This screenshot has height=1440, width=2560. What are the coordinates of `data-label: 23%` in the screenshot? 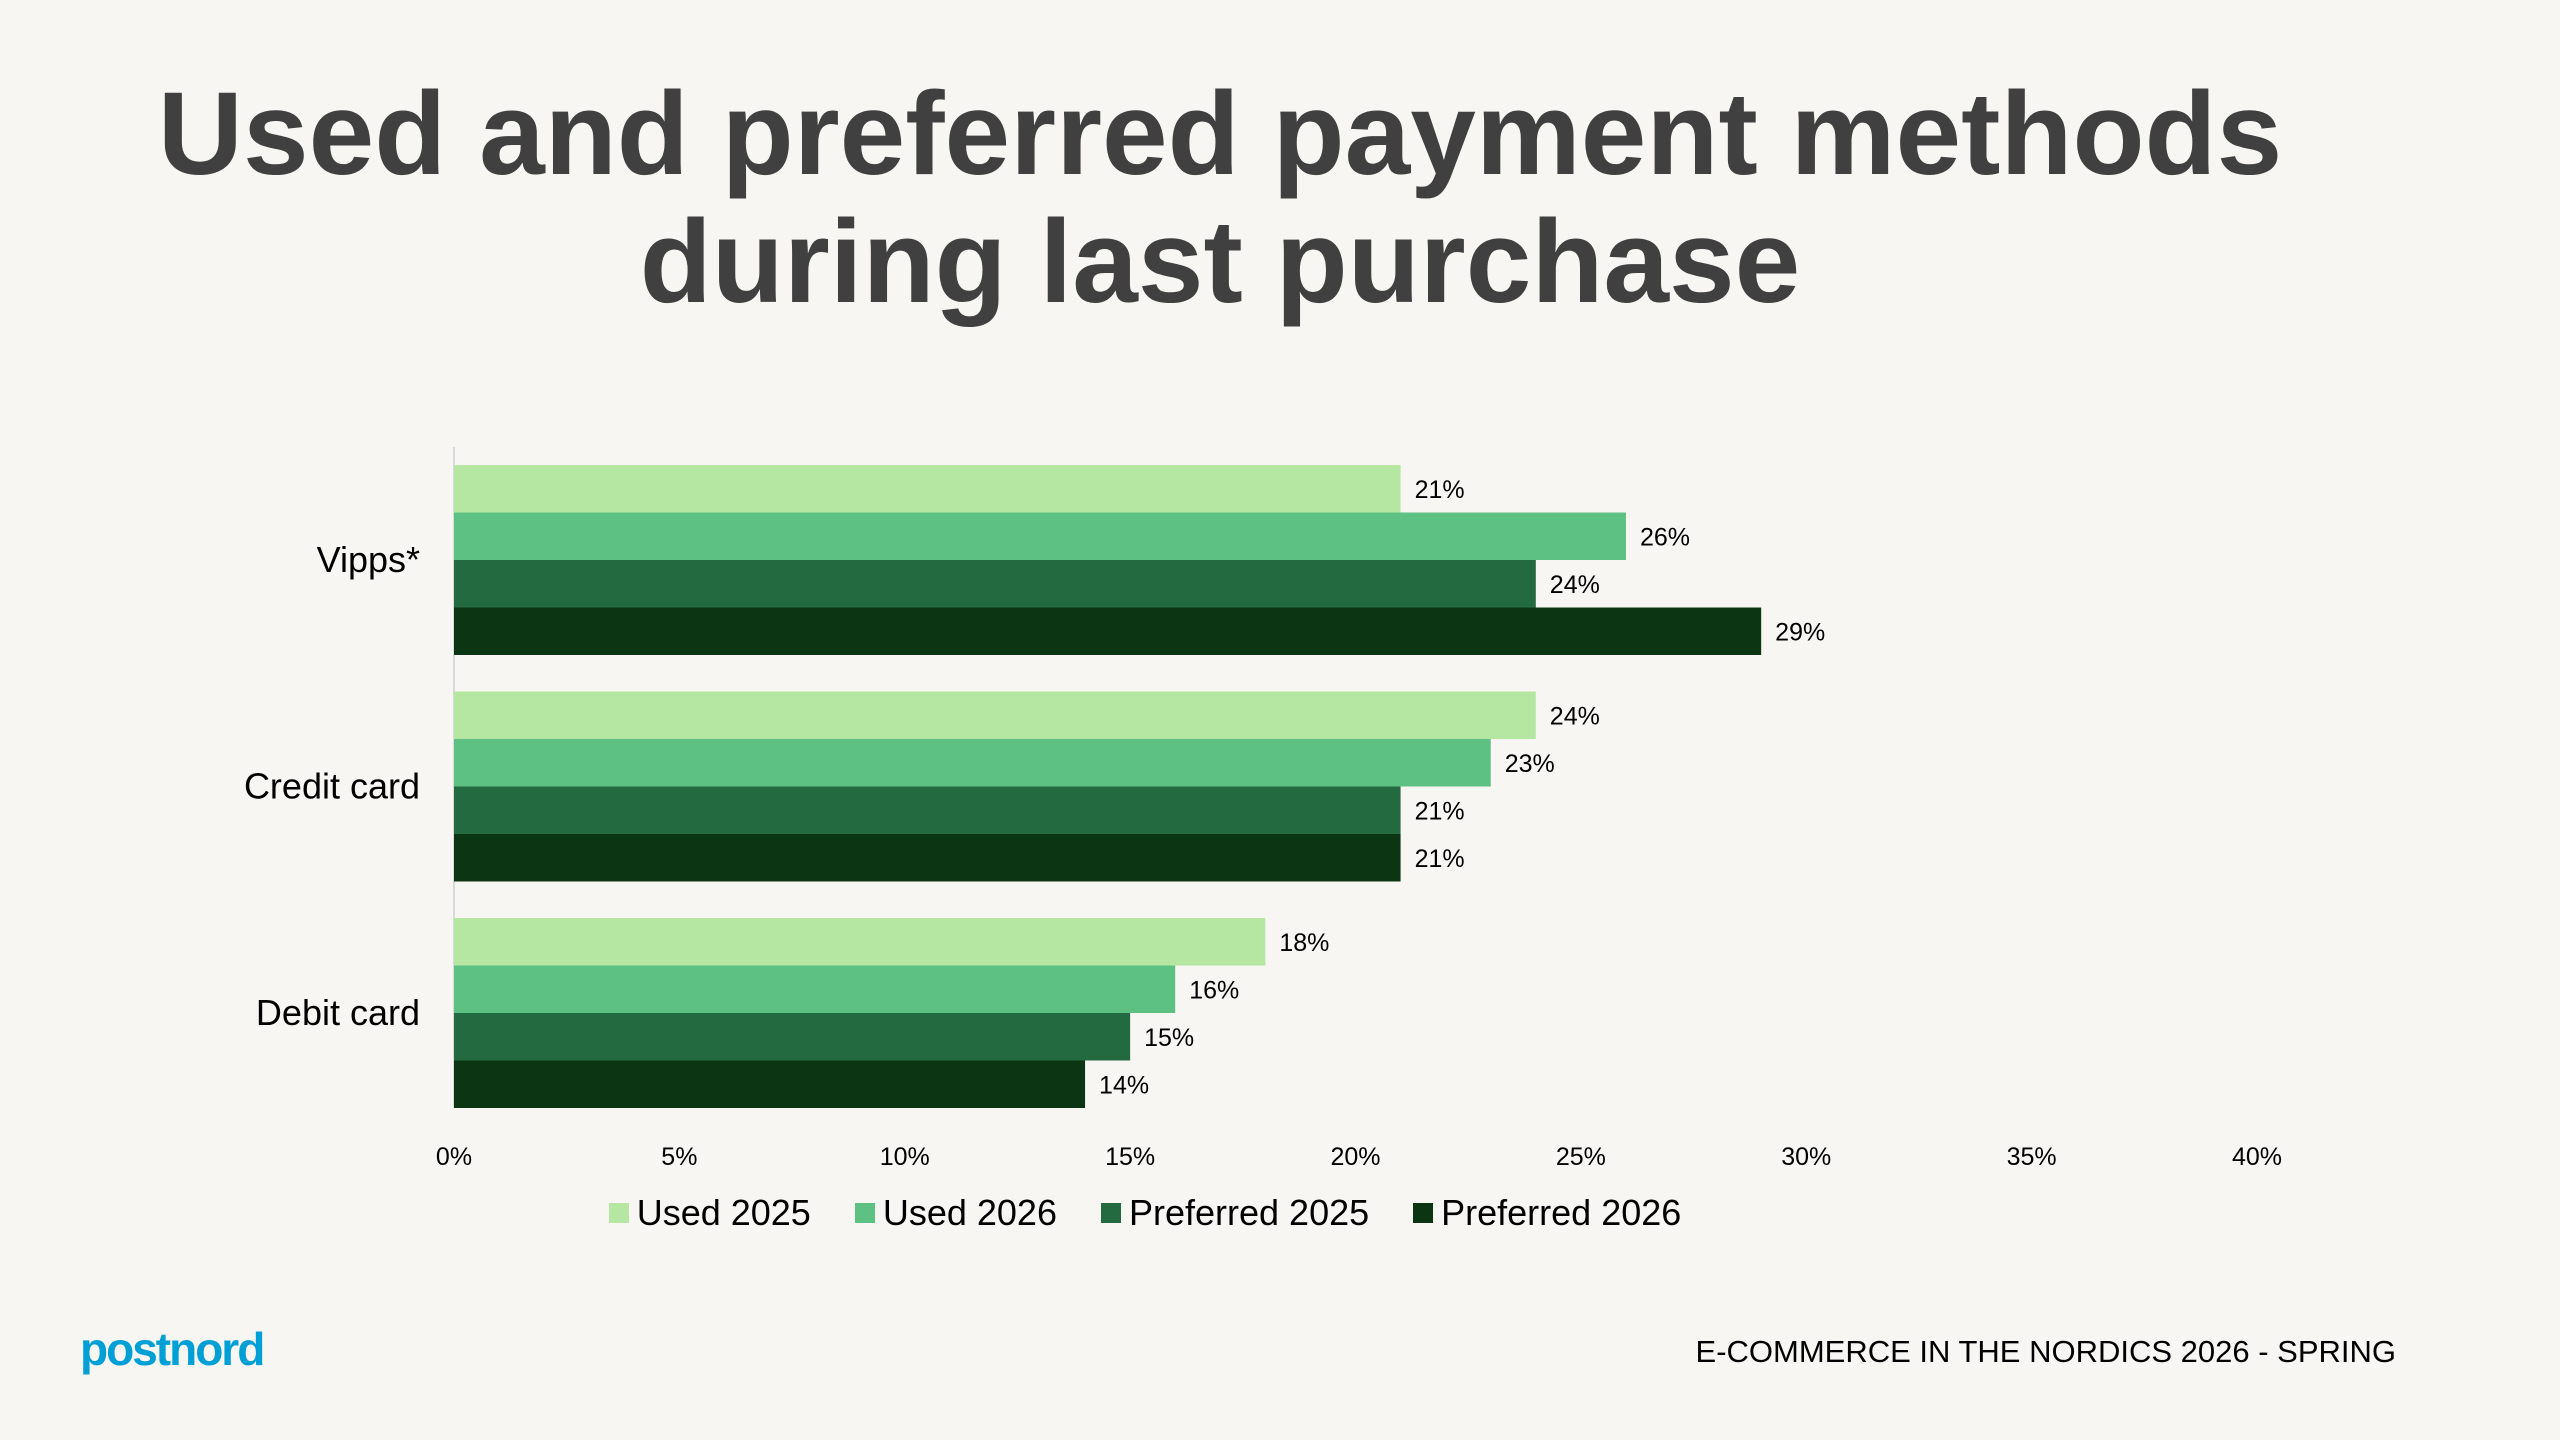 It's located at (1530, 764).